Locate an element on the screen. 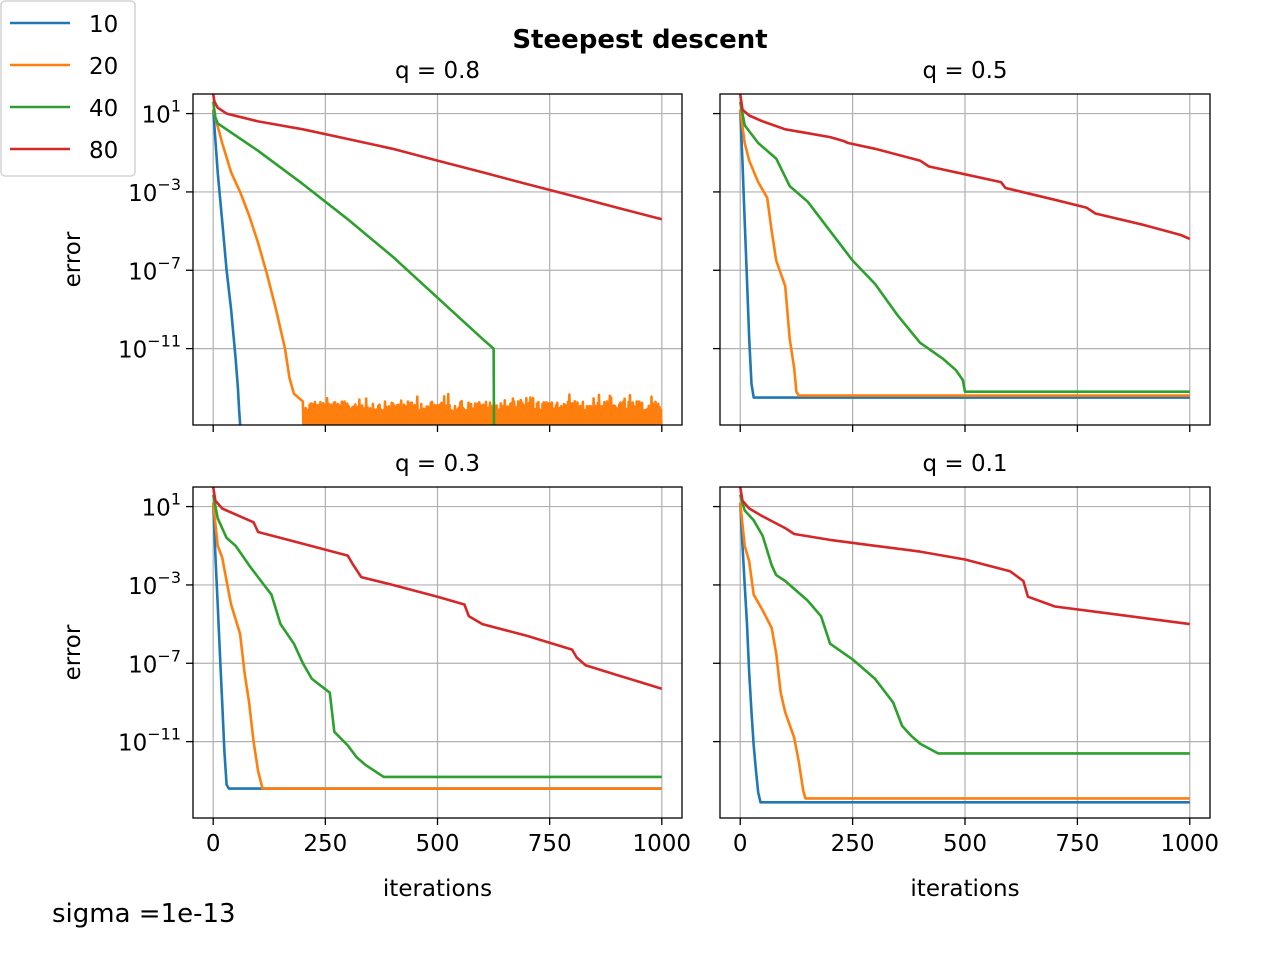 This screenshot has width=1280, height=960. subplot-title: q = 0.8 is located at coordinates (437, 71).